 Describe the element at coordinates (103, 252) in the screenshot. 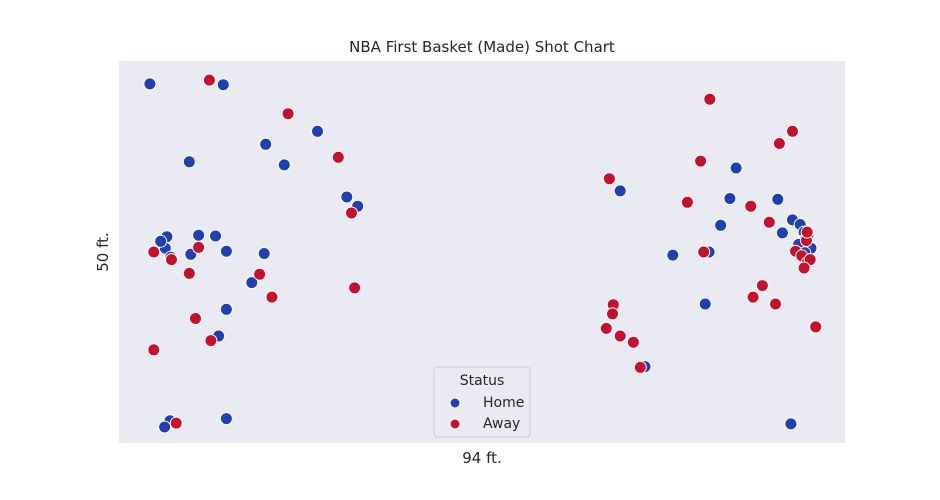

I see `y-axis-label: 50 ft.` at that location.